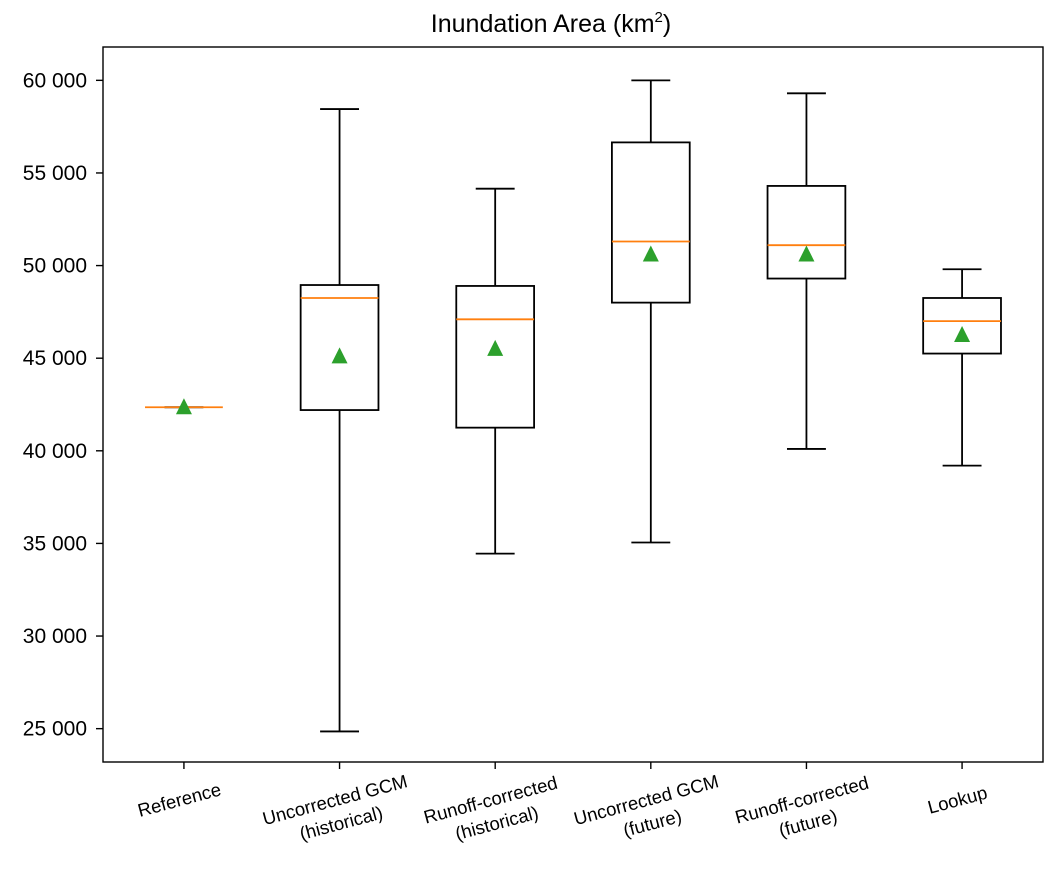  What do you see at coordinates (55, 636) in the screenshot?
I see `y-tick-label: 30 000` at bounding box center [55, 636].